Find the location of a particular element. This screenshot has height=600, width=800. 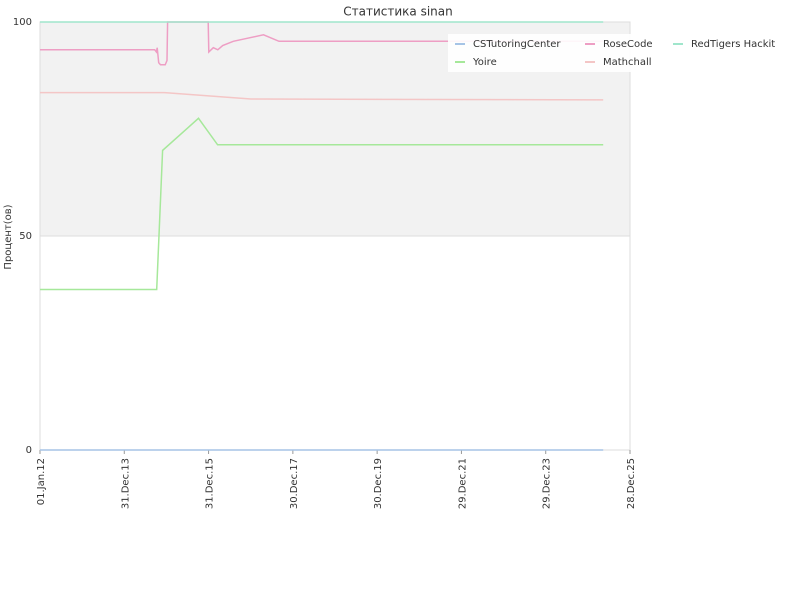

chart-title: Статистика sinan is located at coordinates (397, 12).